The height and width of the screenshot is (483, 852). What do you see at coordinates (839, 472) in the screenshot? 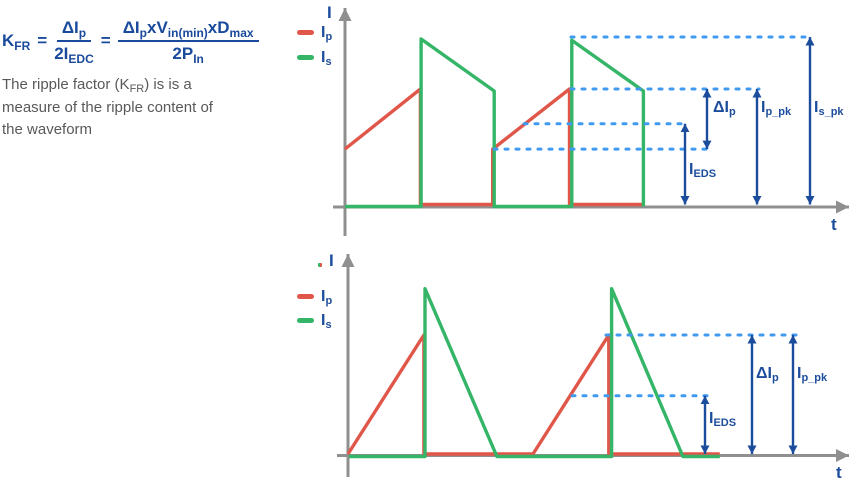
I see `bottom-x-axis-label: t` at bounding box center [839, 472].